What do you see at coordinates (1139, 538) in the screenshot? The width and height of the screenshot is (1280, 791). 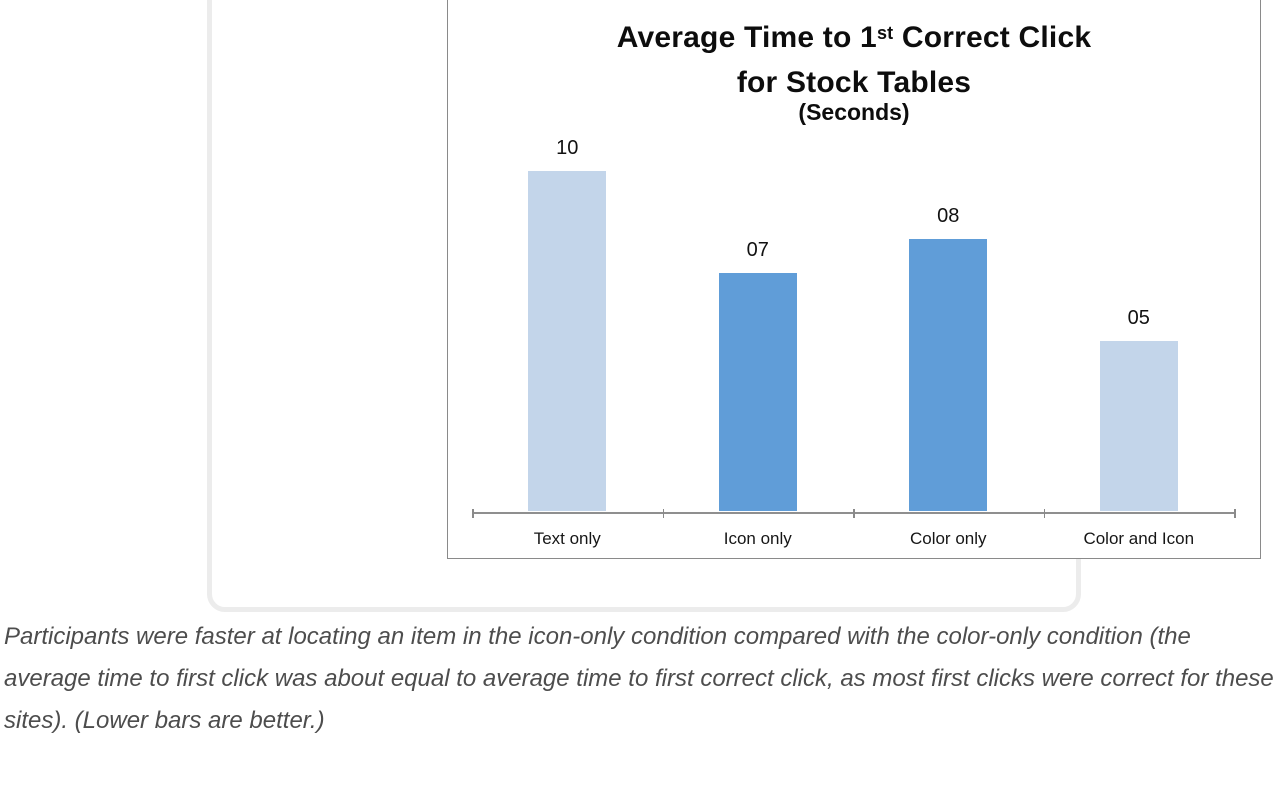 I see `category-label: Color and Icon` at bounding box center [1139, 538].